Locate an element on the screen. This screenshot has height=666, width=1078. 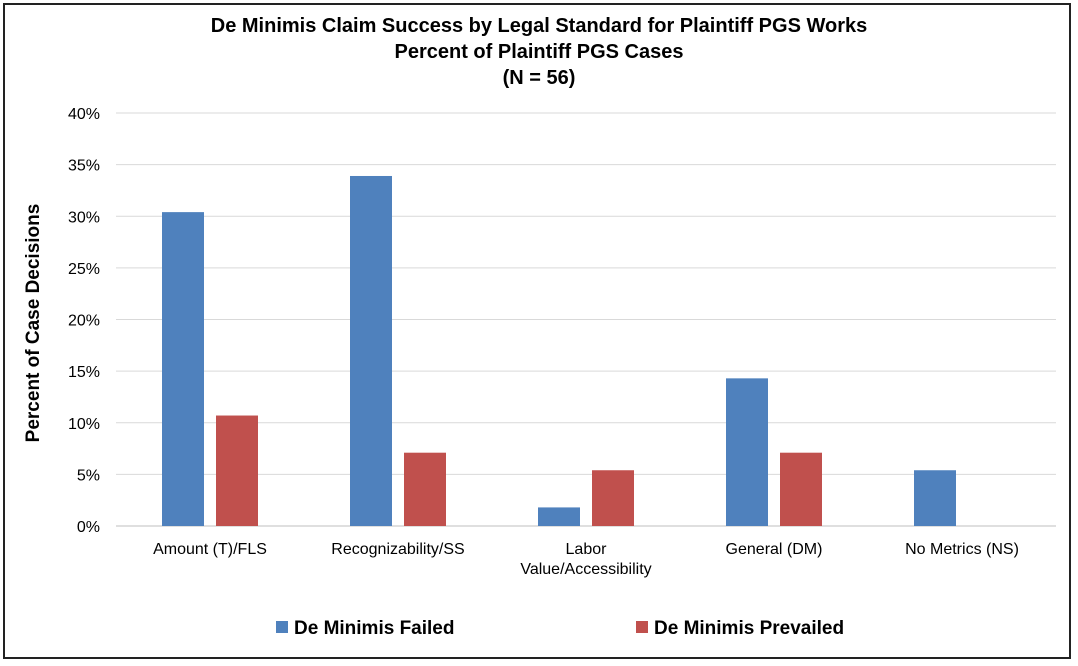
x-tick-label: Amount (T)/FLS is located at coordinates (210, 549).